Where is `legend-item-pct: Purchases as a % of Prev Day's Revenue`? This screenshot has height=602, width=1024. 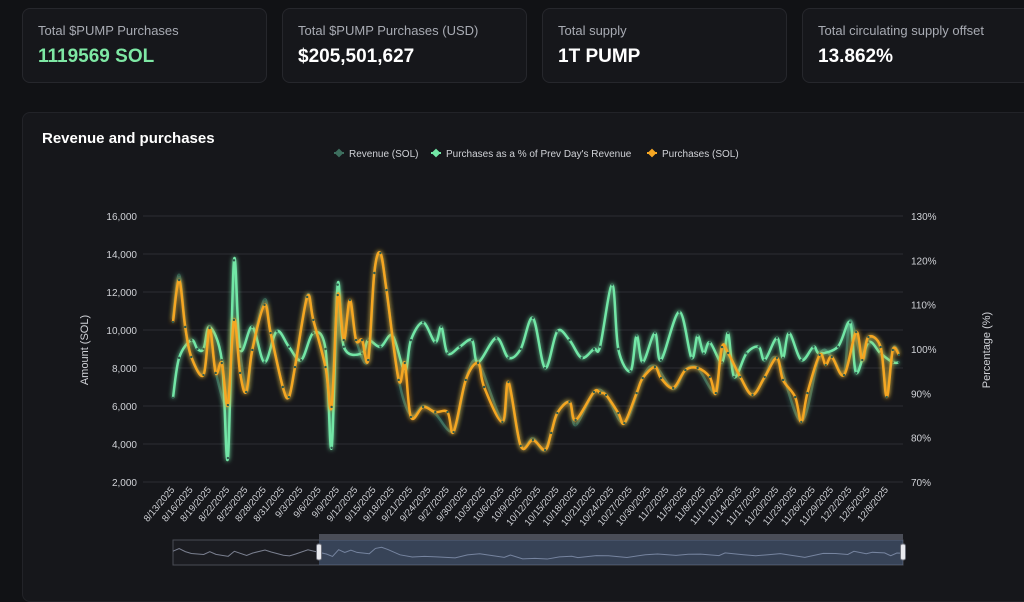
legend-item-pct: Purchases as a % of Prev Day's Revenue is located at coordinates (531, 154).